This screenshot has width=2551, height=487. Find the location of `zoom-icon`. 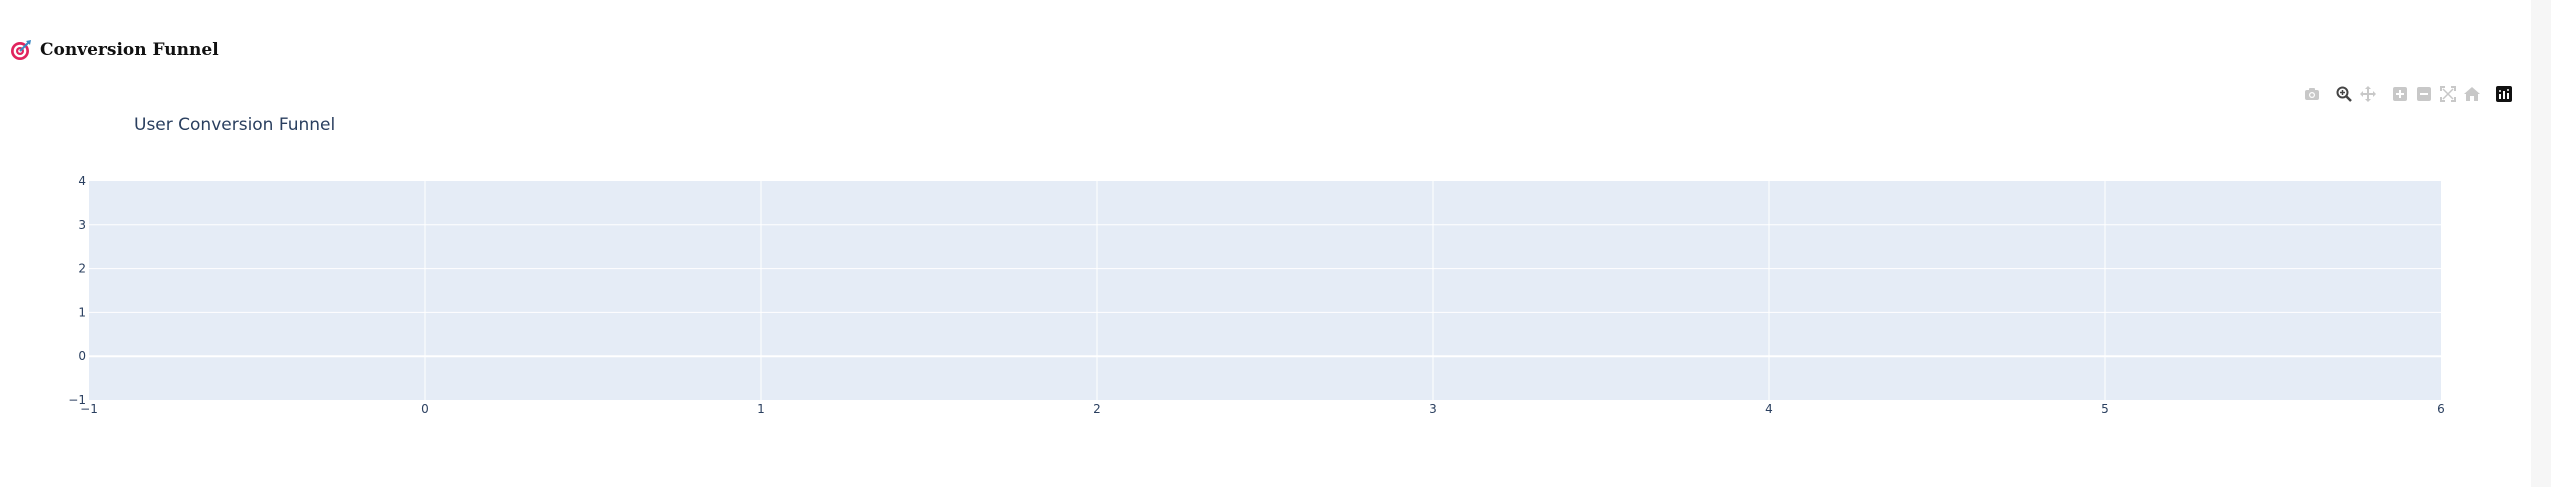

zoom-icon is located at coordinates (2344, 94).